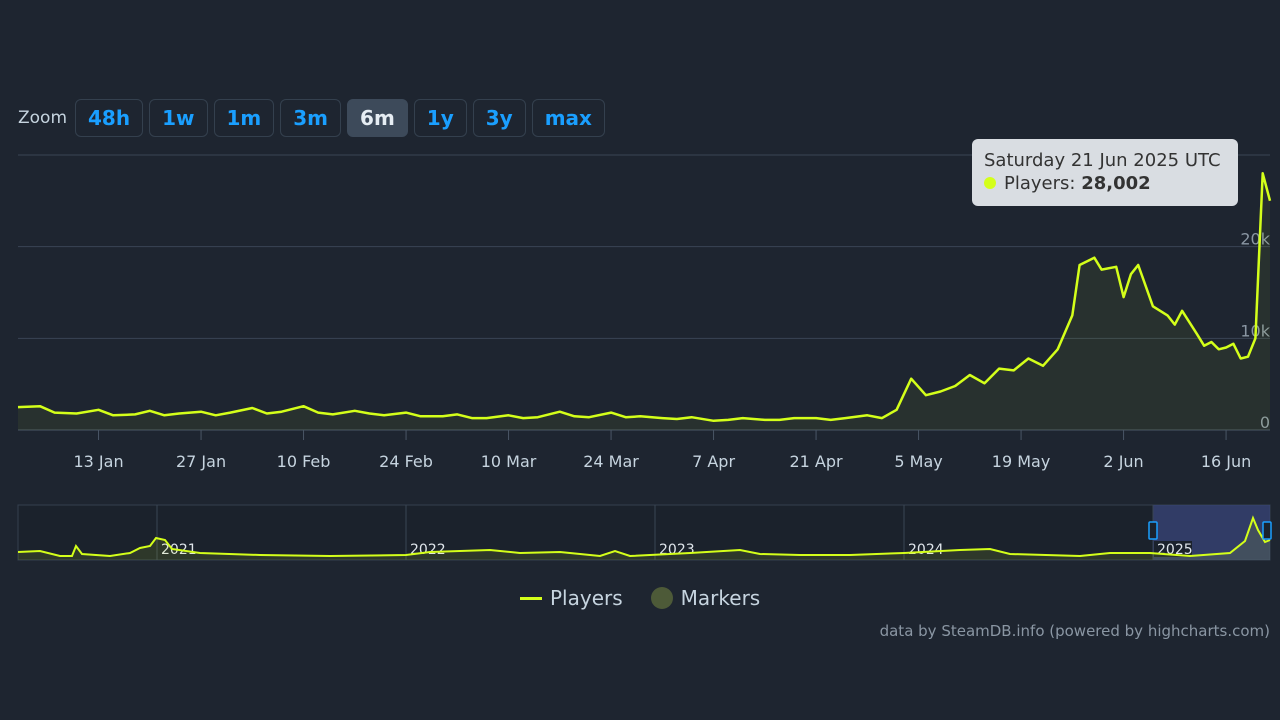 Image resolution: width=1280 pixels, height=720 pixels. What do you see at coordinates (611, 461) in the screenshot?
I see `x-tick-label: 24 Mar` at bounding box center [611, 461].